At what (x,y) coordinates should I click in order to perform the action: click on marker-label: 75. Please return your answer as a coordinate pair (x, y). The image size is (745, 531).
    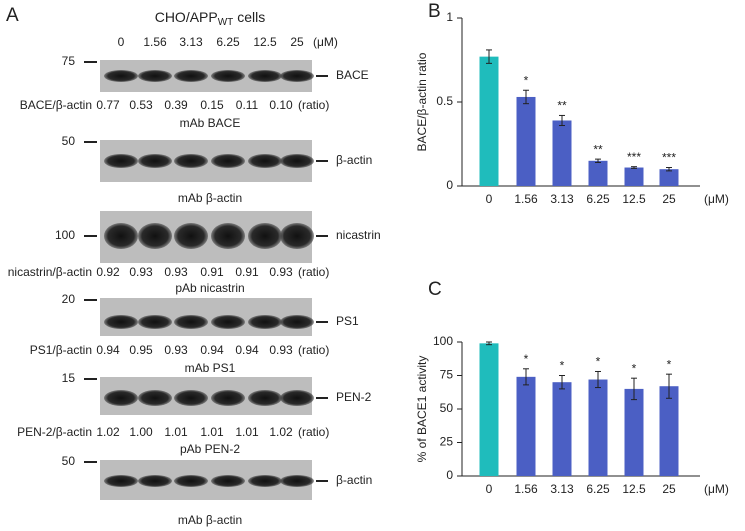
    Looking at the image, I should click on (69, 61).